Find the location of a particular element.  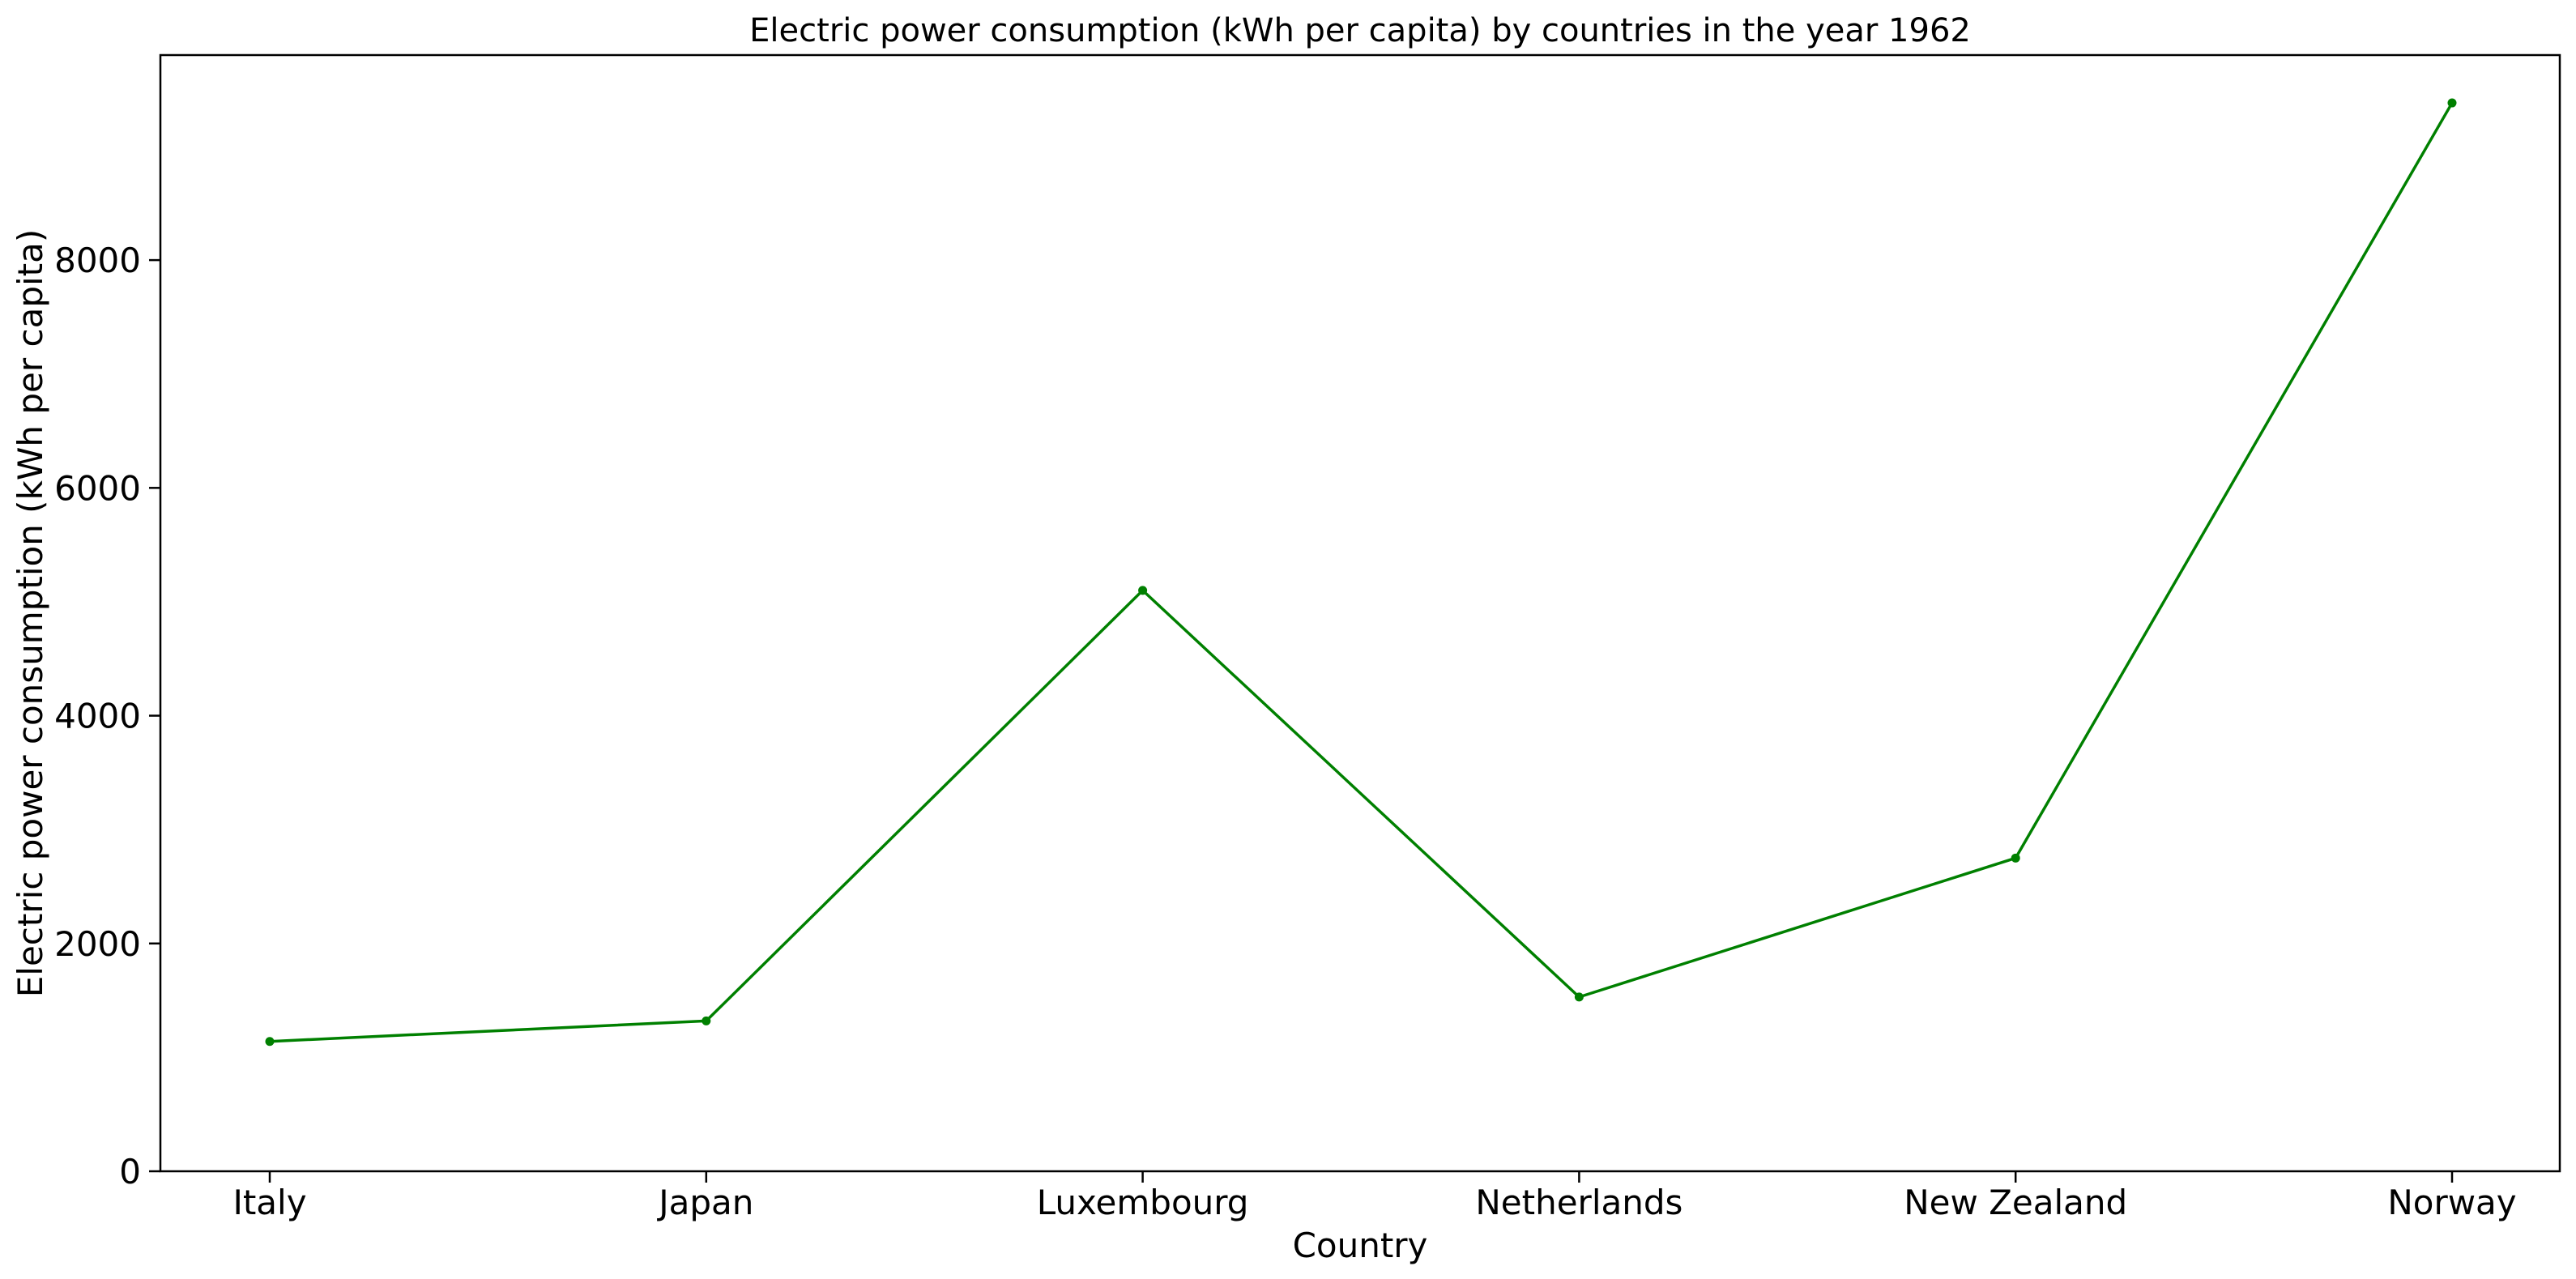

y-tick-label: 0 is located at coordinates (130, 1172).